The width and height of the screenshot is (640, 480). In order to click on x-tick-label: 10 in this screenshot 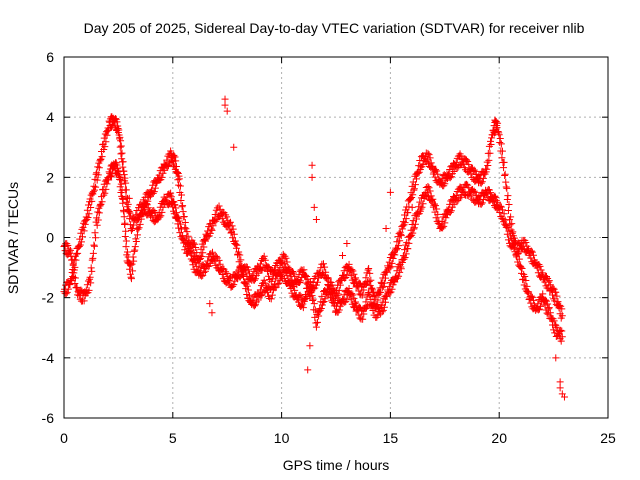, I will do `click(282, 438)`.